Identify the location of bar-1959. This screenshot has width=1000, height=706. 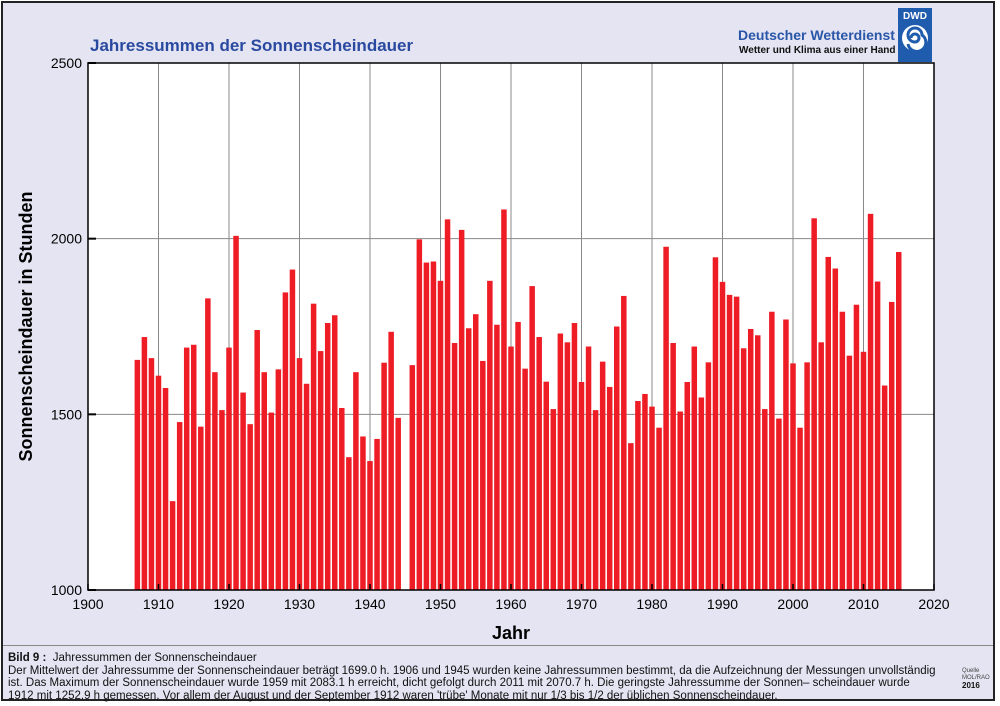
(504, 399).